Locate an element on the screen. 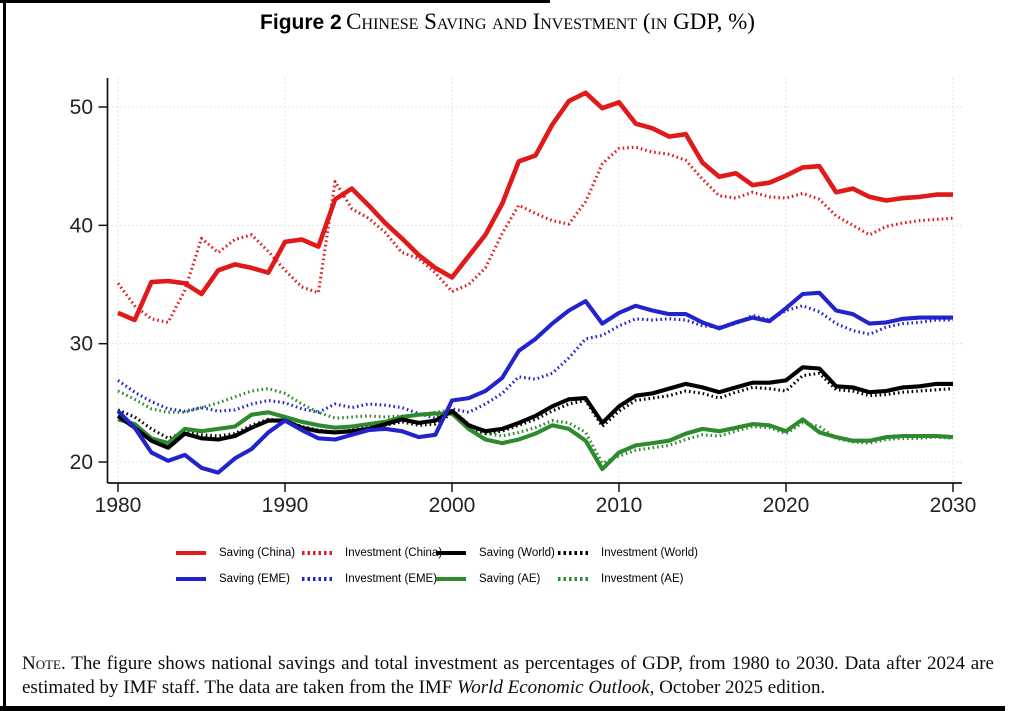 Image resolution: width=1015 pixels, height=711 pixels. series-line-investment-ae is located at coordinates (535, 426).